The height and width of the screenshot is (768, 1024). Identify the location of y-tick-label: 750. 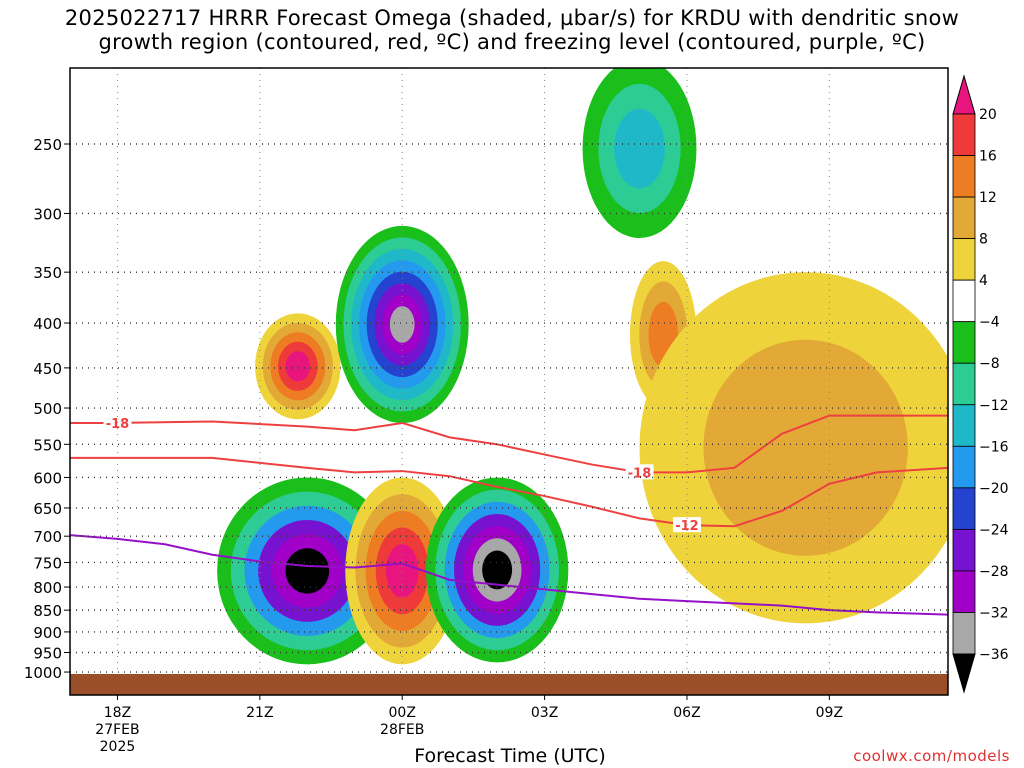
(47, 563).